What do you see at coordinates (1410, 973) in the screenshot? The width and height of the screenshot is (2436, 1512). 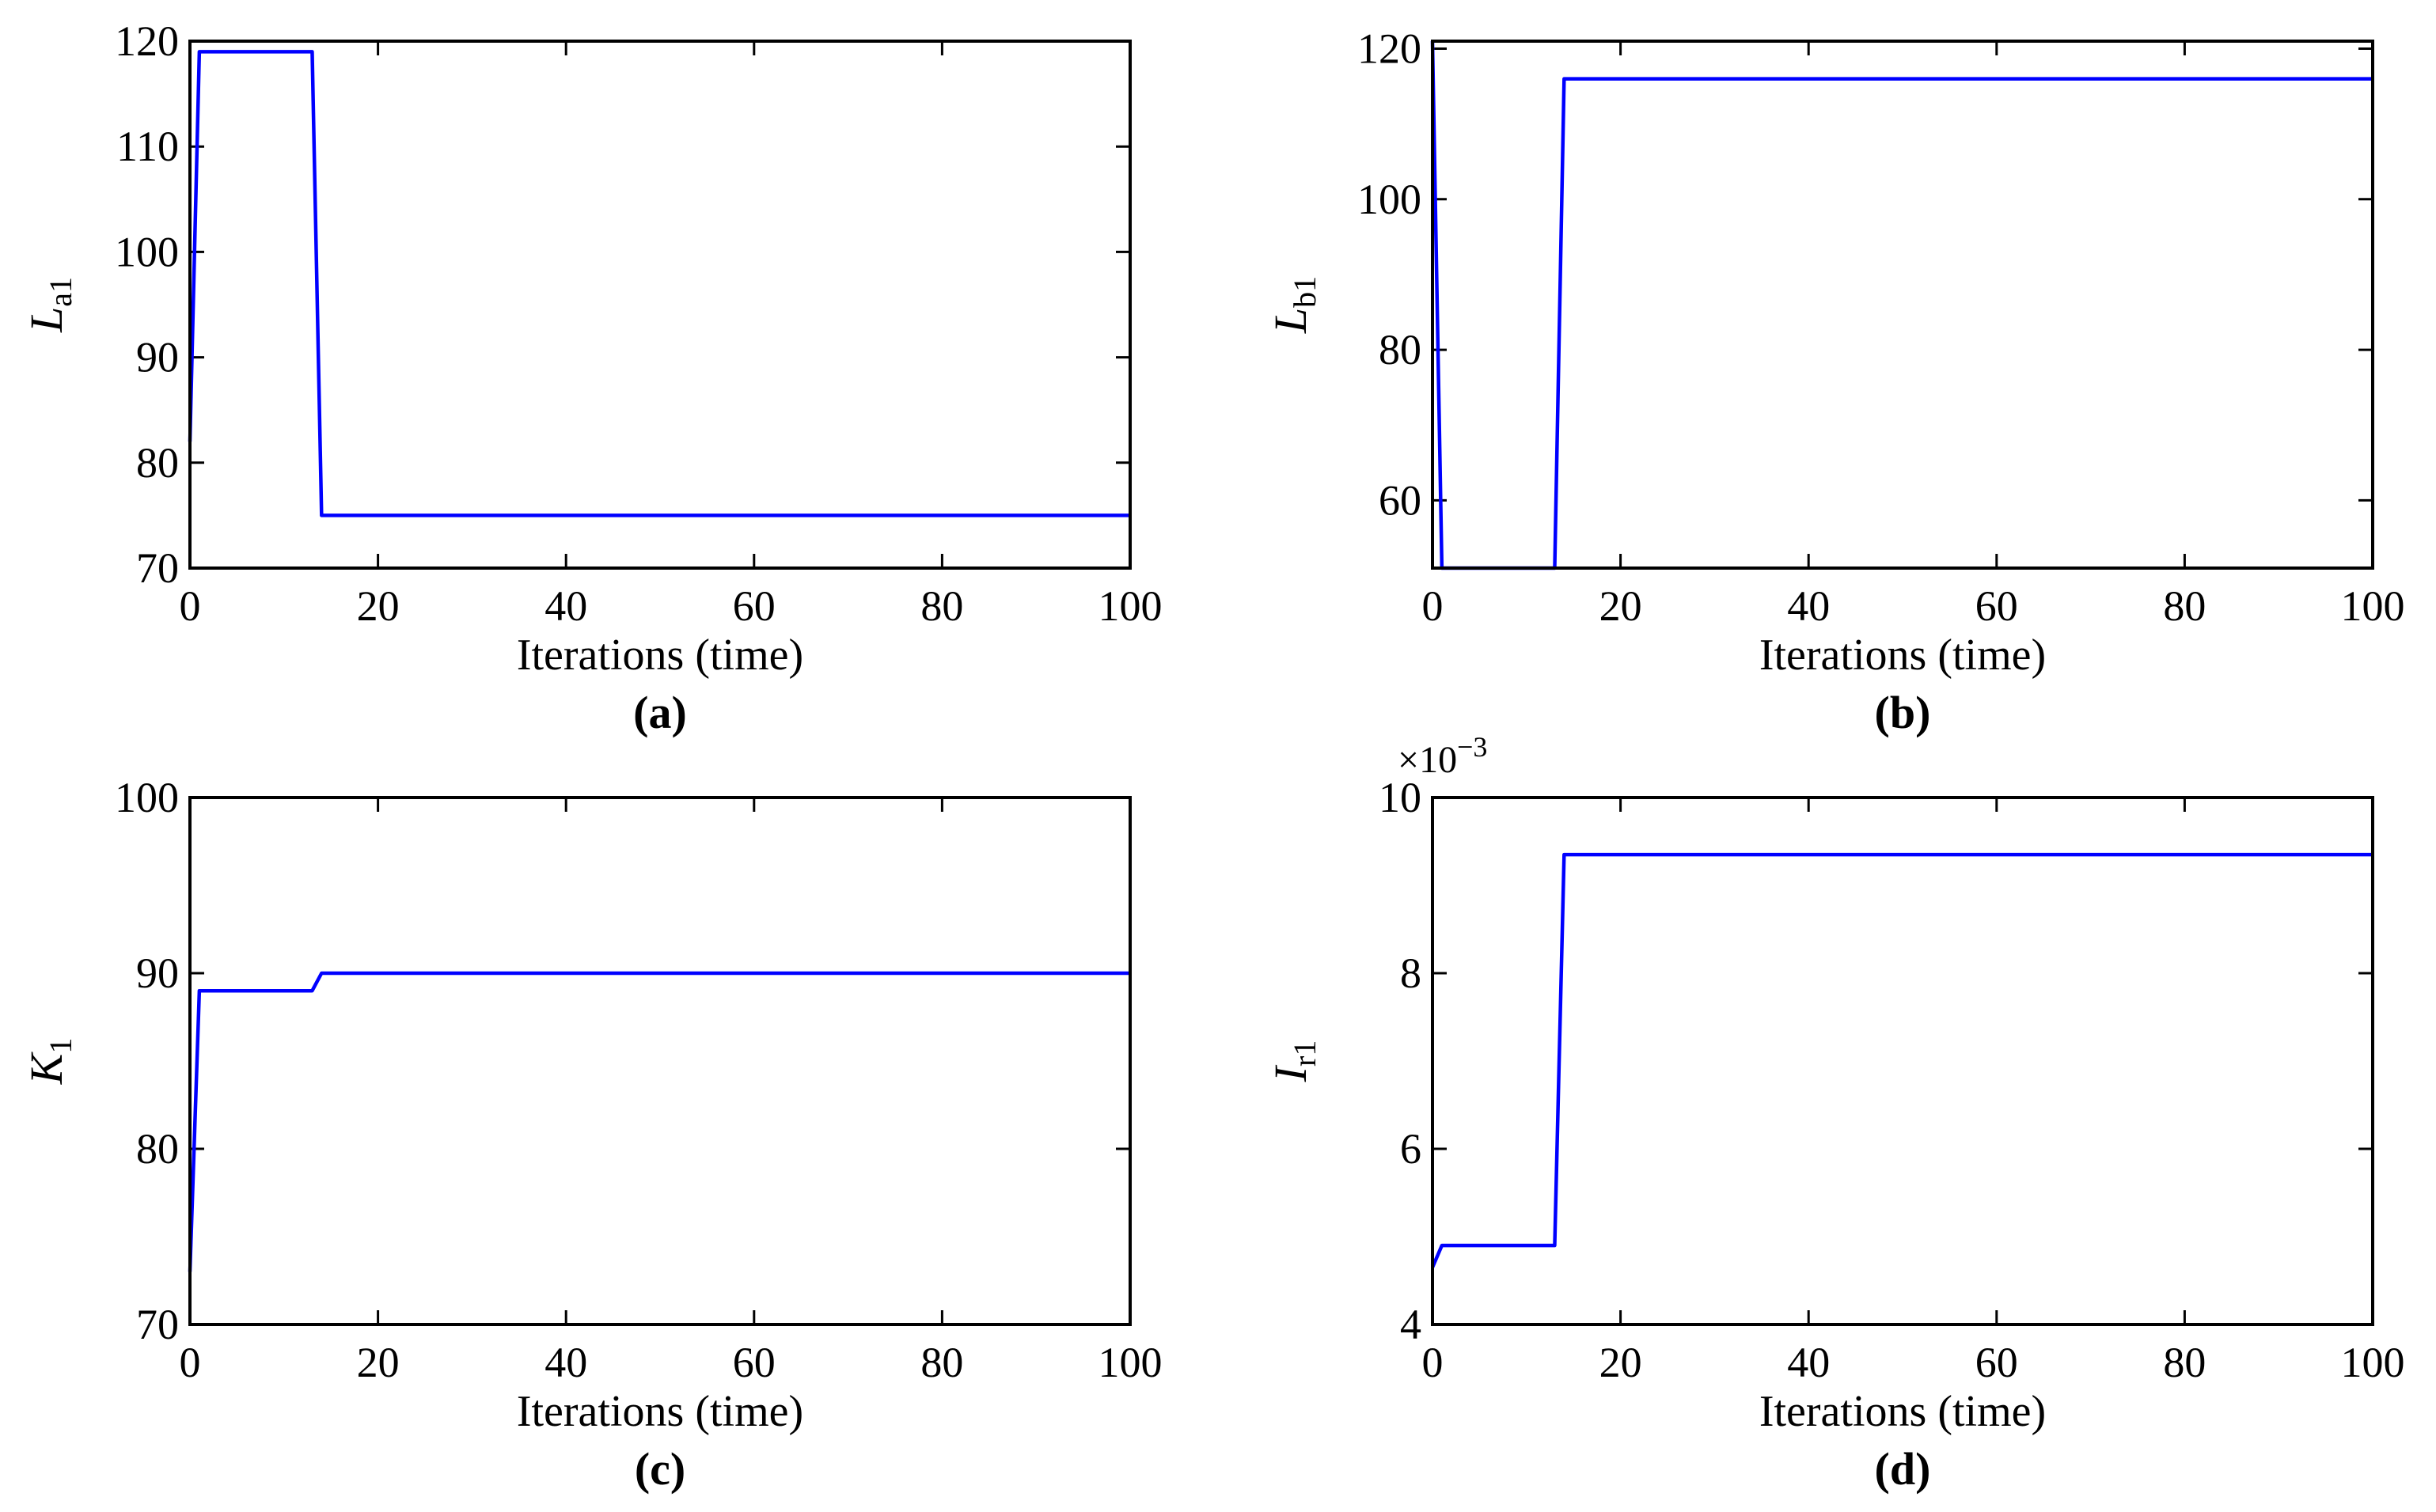 I see `y-tick-label: 8` at bounding box center [1410, 973].